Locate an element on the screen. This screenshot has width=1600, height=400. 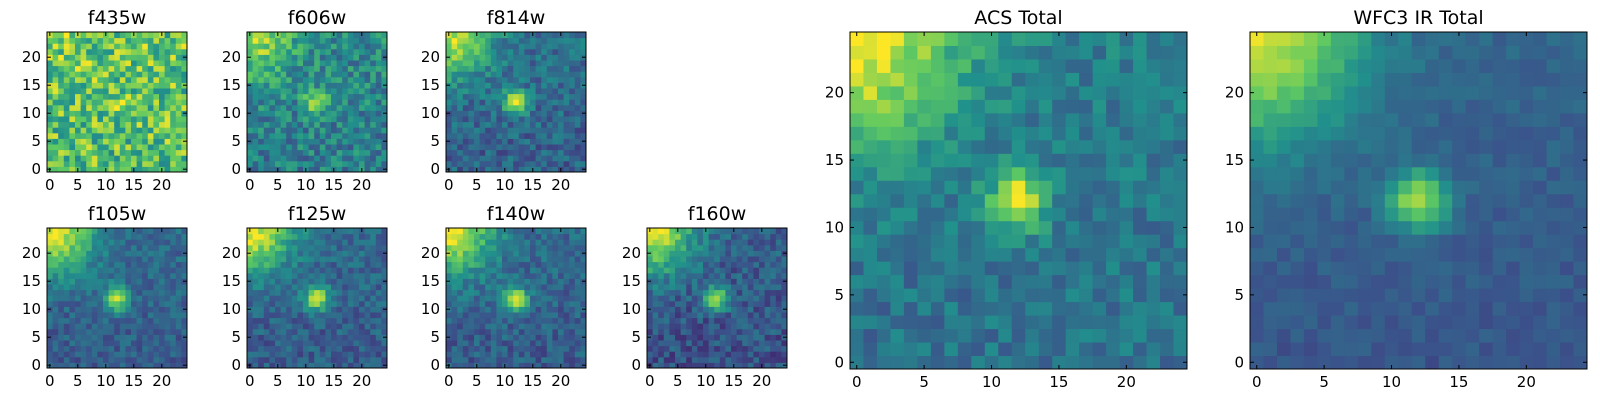
x-tick-label: 5 is located at coordinates (477, 185).